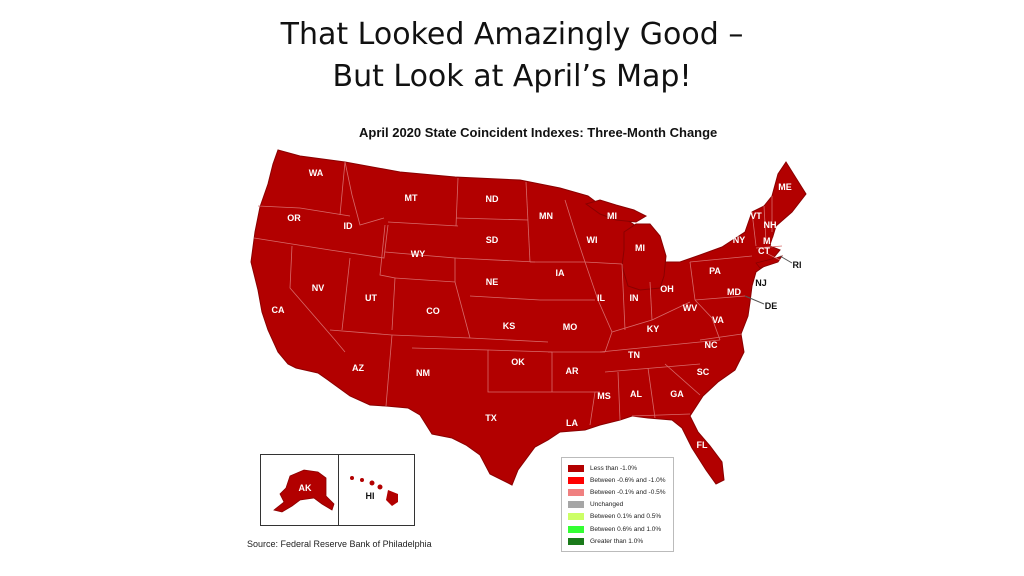  What do you see at coordinates (692, 281) in the screenshot?
I see `border-oh-pa` at bounding box center [692, 281].